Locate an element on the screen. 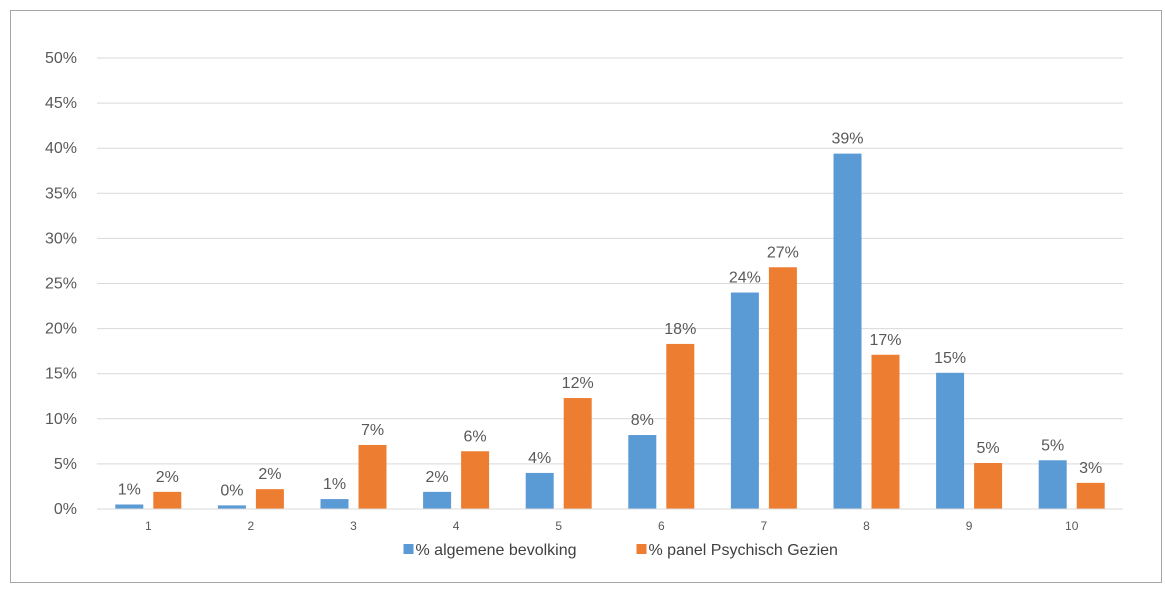  x-tick-label: 7 is located at coordinates (764, 526).